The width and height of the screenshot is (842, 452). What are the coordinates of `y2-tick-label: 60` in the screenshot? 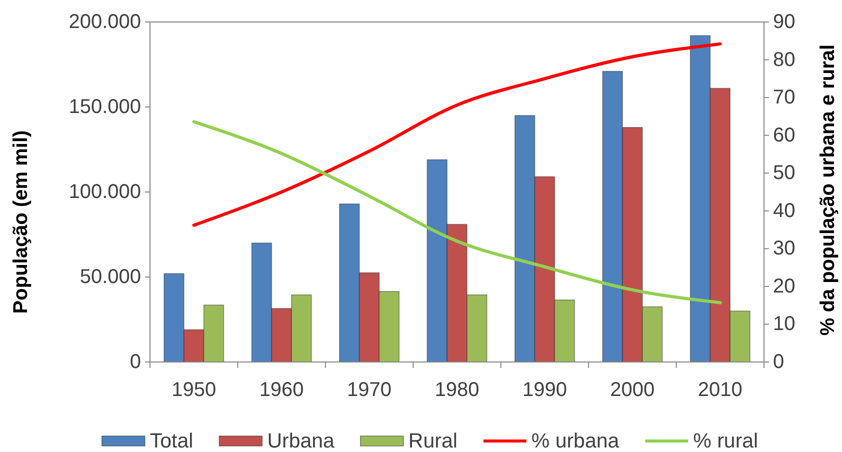 It's located at (784, 135).